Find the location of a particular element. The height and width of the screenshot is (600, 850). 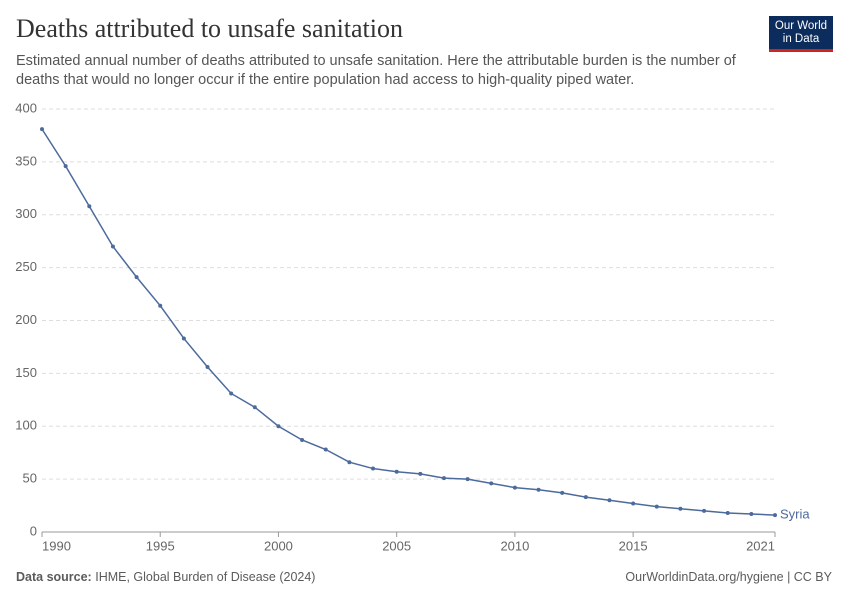

logo-line: Our World is located at coordinates (801, 26).